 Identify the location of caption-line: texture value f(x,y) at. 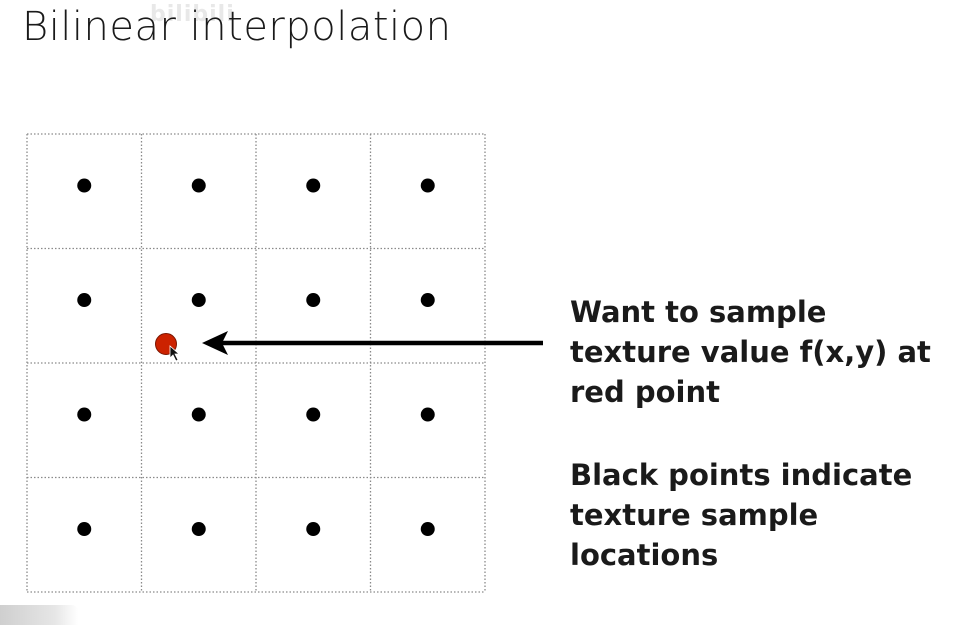
(750, 352).